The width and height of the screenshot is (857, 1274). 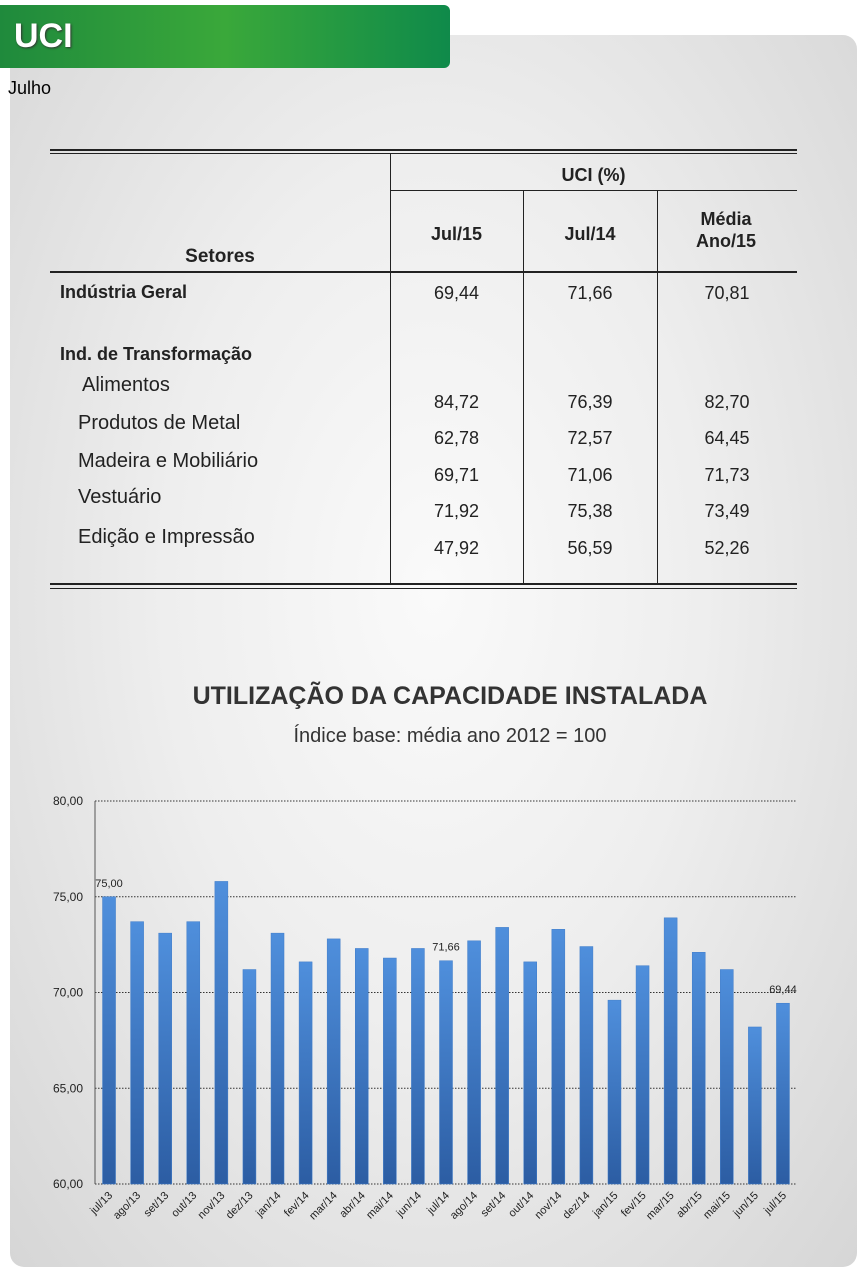 What do you see at coordinates (409, 1205) in the screenshot?
I see `x-tick-label: jun/14` at bounding box center [409, 1205].